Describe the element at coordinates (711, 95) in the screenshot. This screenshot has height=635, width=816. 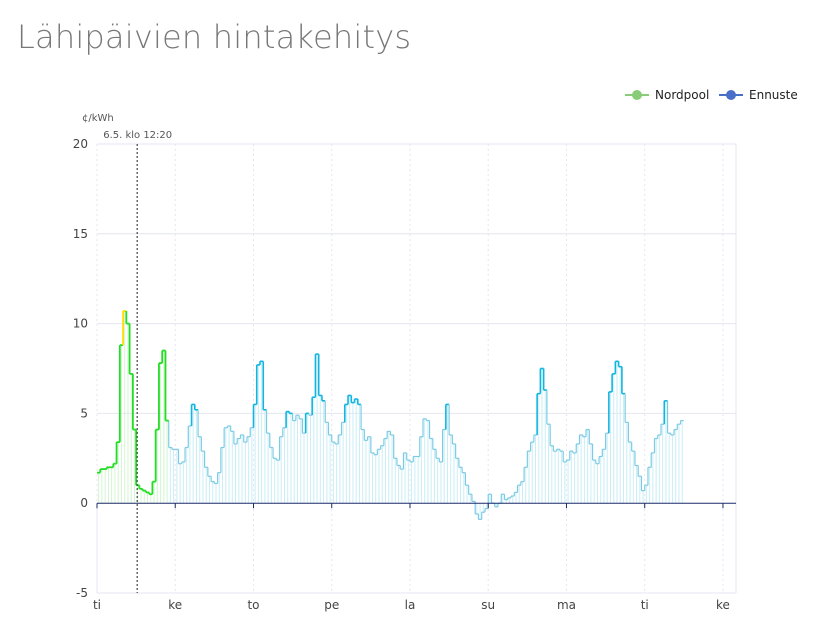
I see `legend: Nordpool Ennuste` at that location.